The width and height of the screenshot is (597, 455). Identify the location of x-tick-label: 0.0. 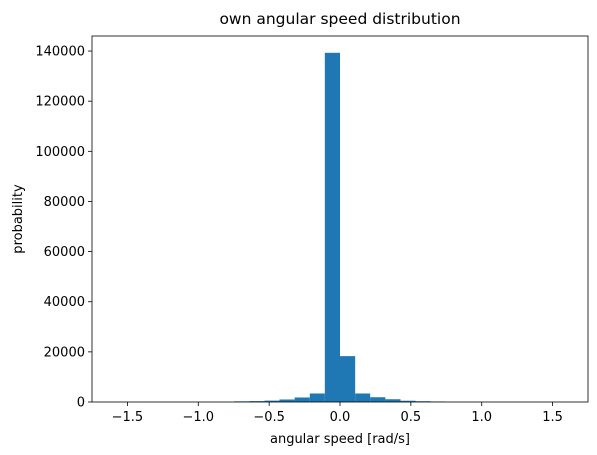
(340, 417).